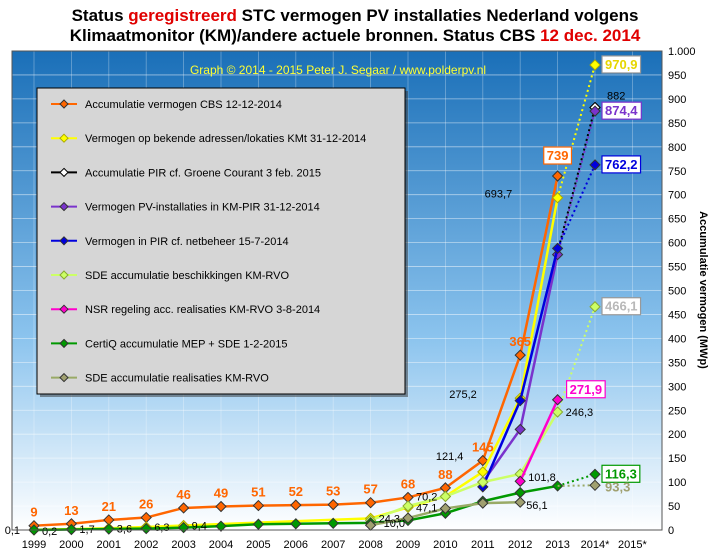 This screenshot has width=710, height=560. I want to click on y-tick-label: 700, so click(677, 196).